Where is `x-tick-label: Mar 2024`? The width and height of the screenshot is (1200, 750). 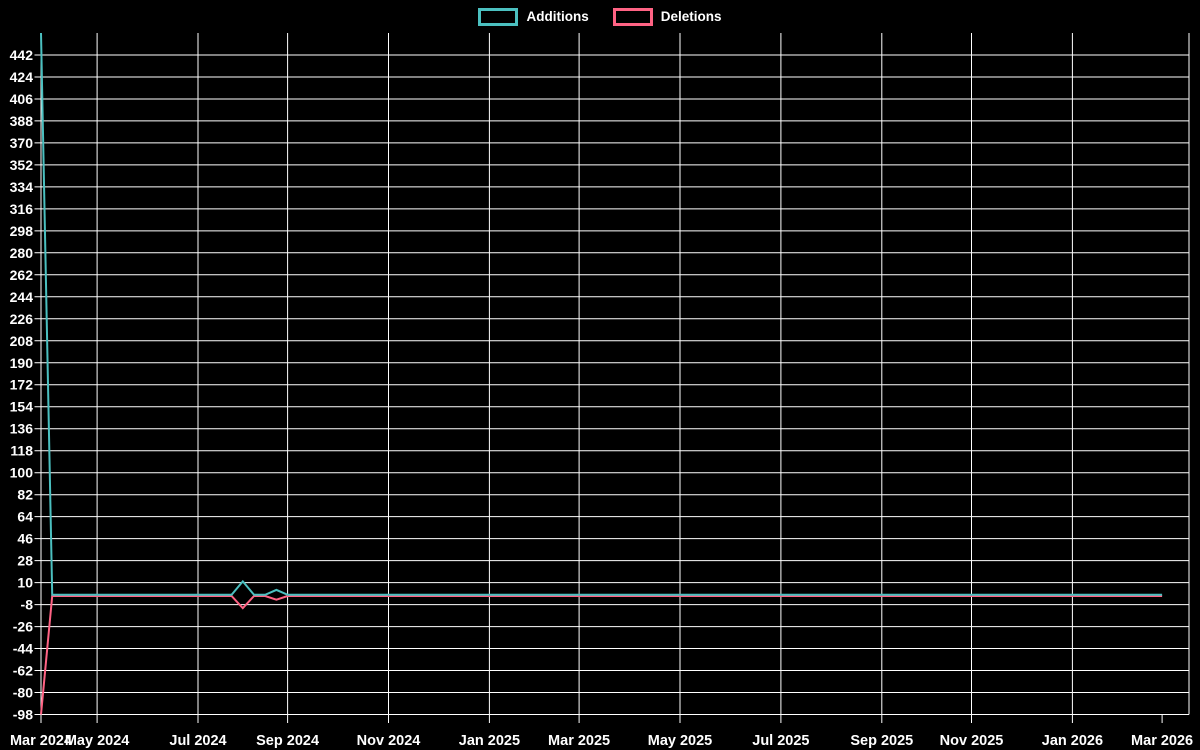
x-tick-label: Mar 2024 is located at coordinates (41, 741).